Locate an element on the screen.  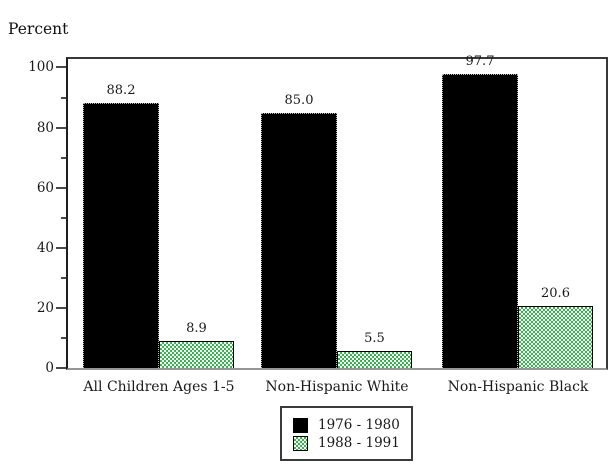
y-axis-title: Percent is located at coordinates (38, 29).